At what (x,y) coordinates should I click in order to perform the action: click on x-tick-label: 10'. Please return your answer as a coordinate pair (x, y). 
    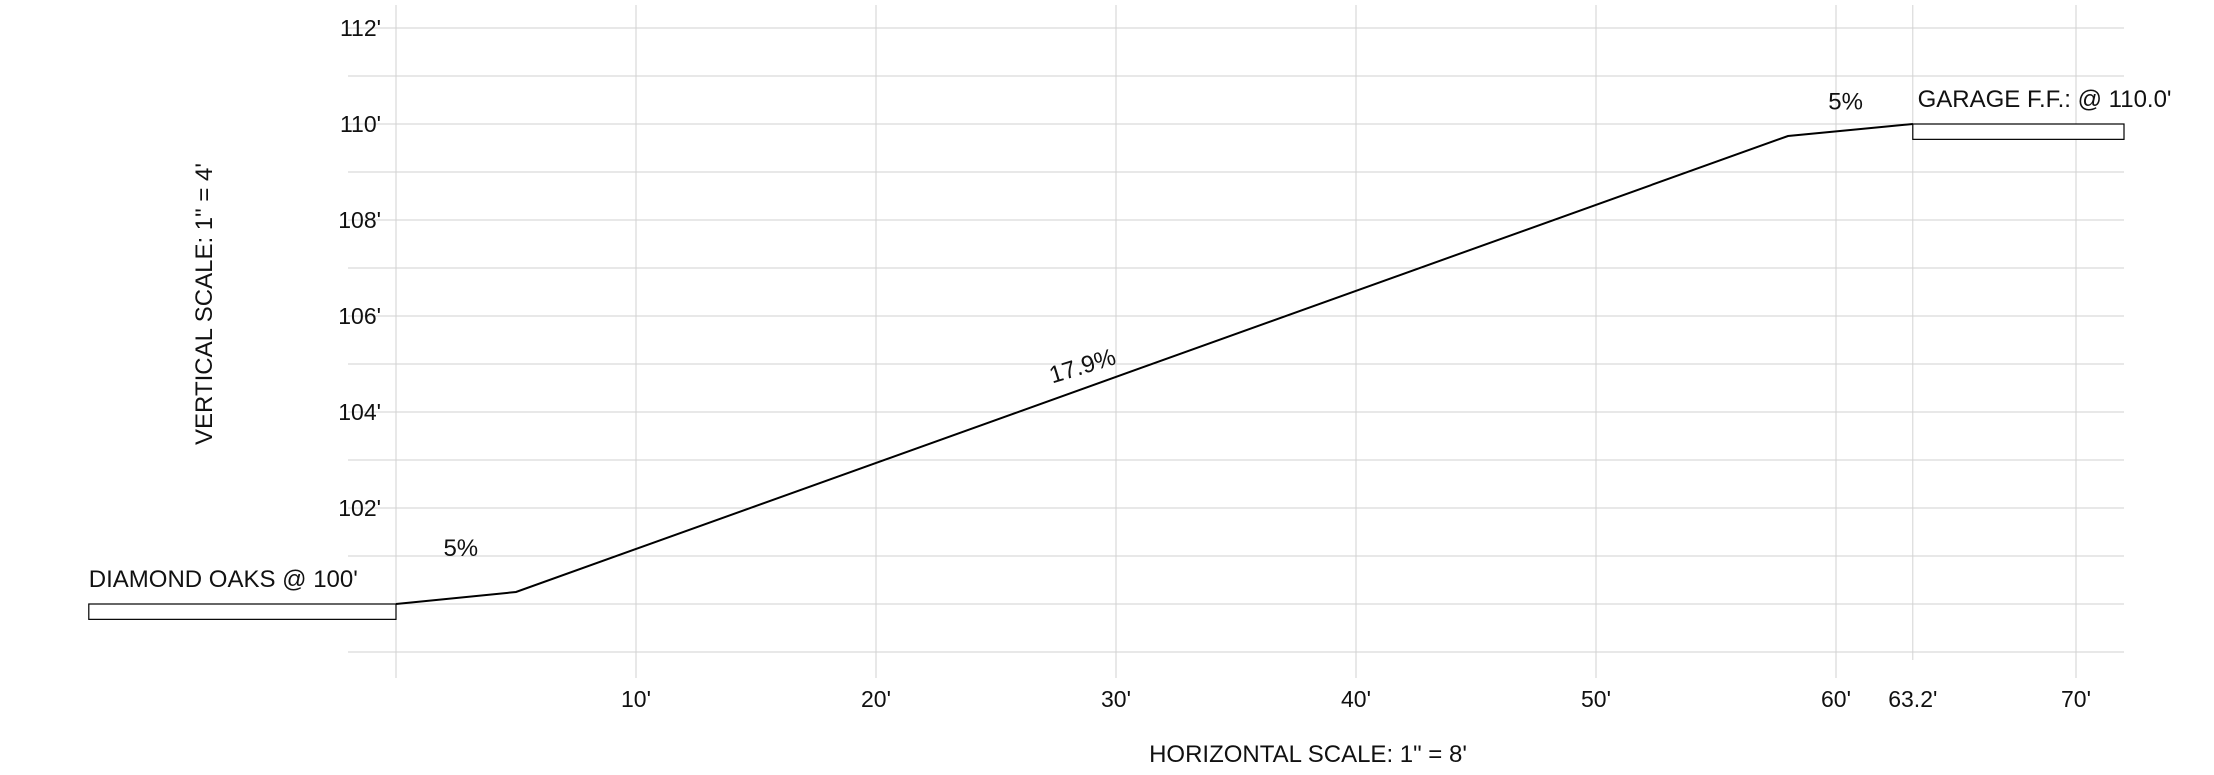
    Looking at the image, I should click on (636, 699).